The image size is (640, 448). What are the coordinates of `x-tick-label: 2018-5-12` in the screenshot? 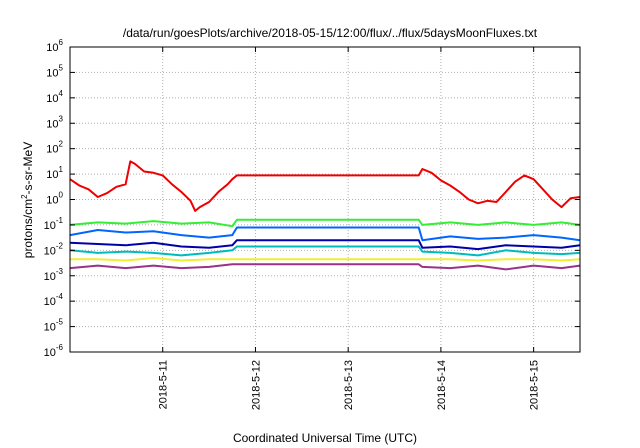 It's located at (256, 385).